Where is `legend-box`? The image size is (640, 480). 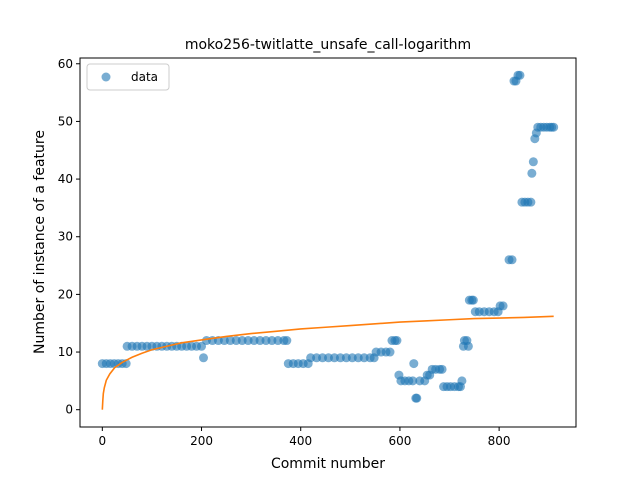 legend-box is located at coordinates (128, 77).